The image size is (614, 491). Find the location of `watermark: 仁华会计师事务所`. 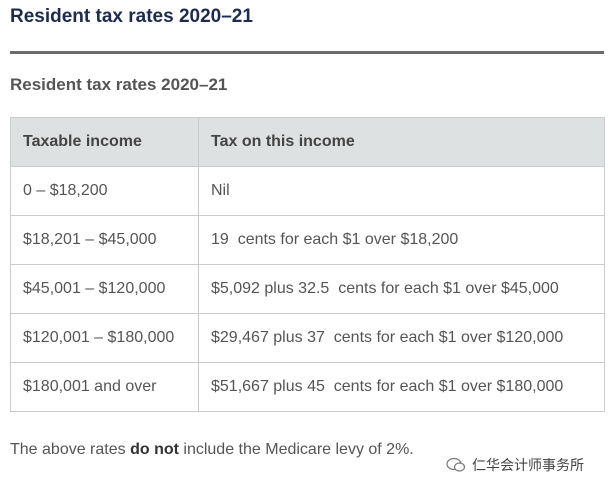

watermark: 仁华会计师事务所 is located at coordinates (515, 465).